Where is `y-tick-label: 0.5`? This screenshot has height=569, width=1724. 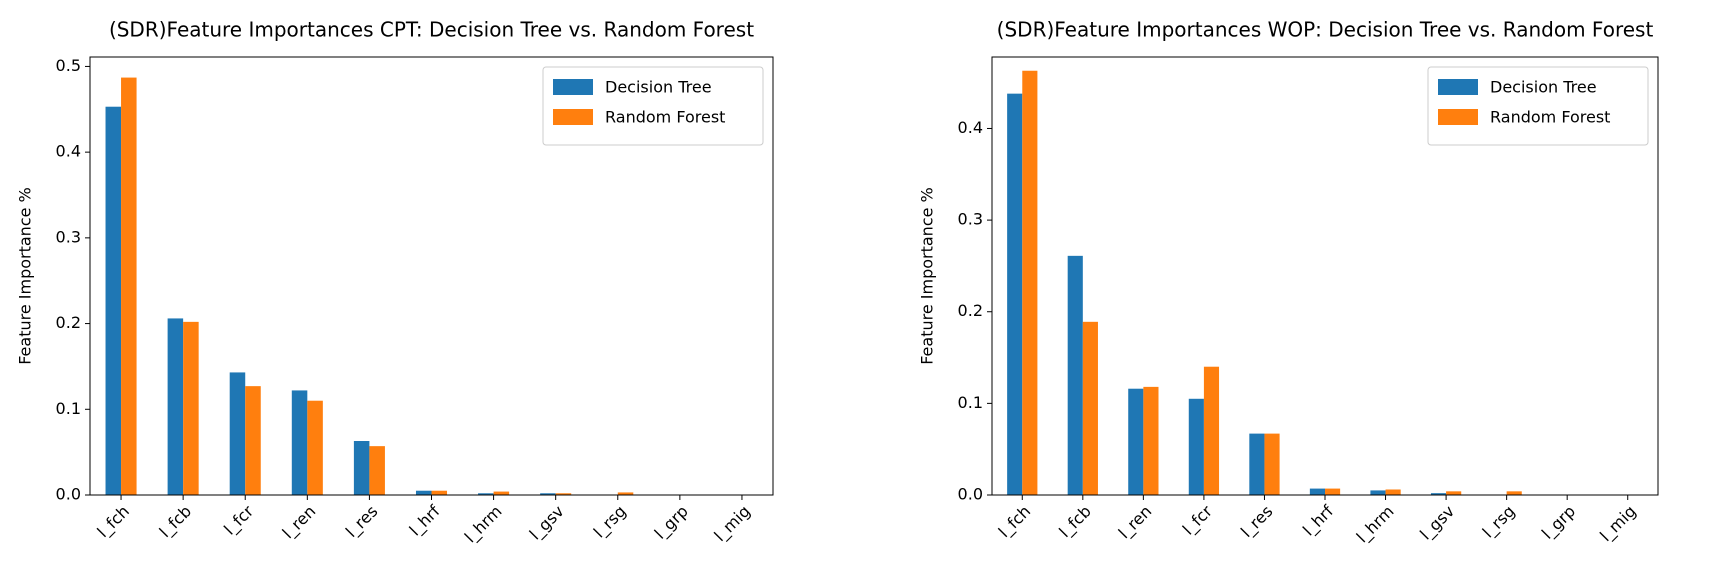
y-tick-label: 0.5 is located at coordinates (68, 65).